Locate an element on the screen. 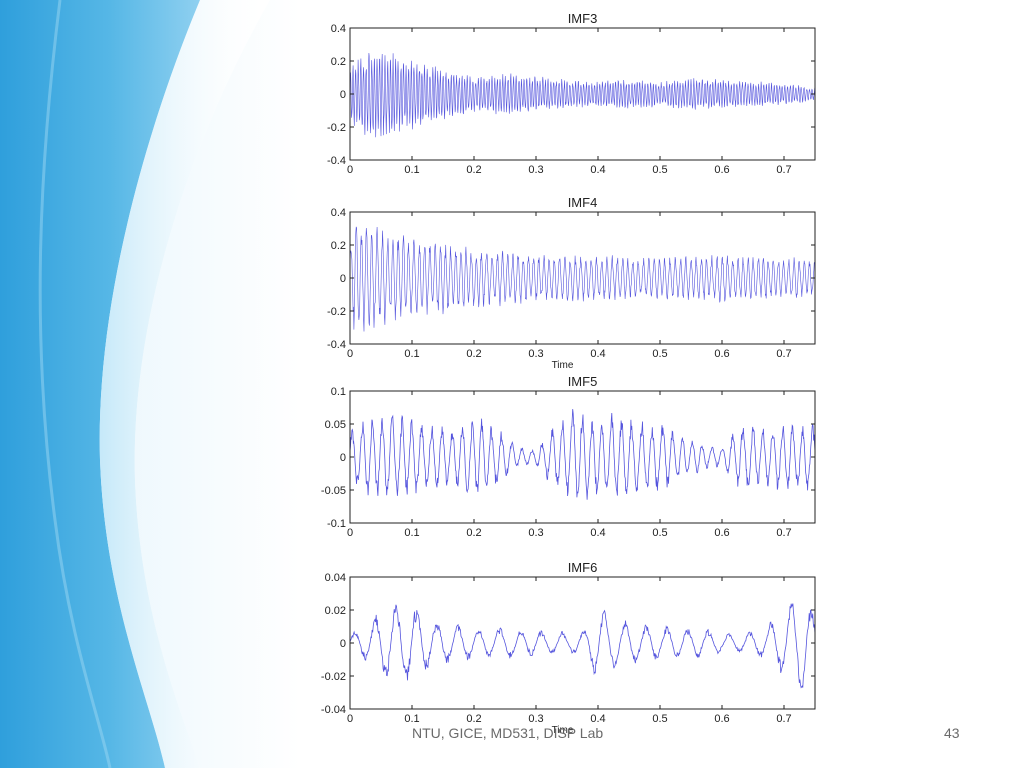 The height and width of the screenshot is (768, 1024). footer-course-label: NTU, GICE, MD531, DISP Lab is located at coordinates (508, 733).